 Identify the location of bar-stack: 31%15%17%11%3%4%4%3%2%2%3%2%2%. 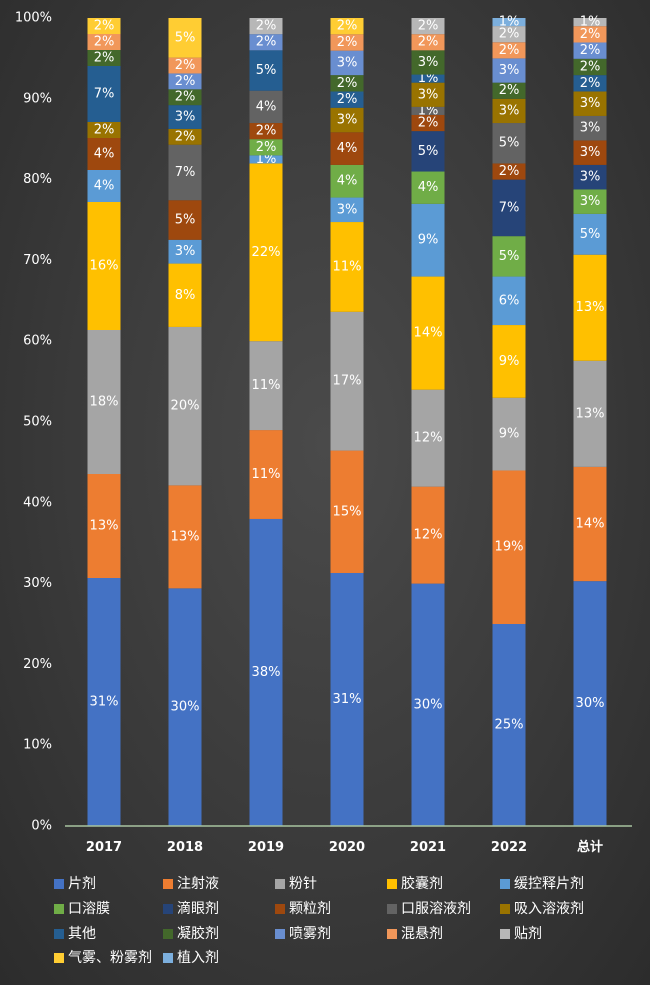
(347, 422).